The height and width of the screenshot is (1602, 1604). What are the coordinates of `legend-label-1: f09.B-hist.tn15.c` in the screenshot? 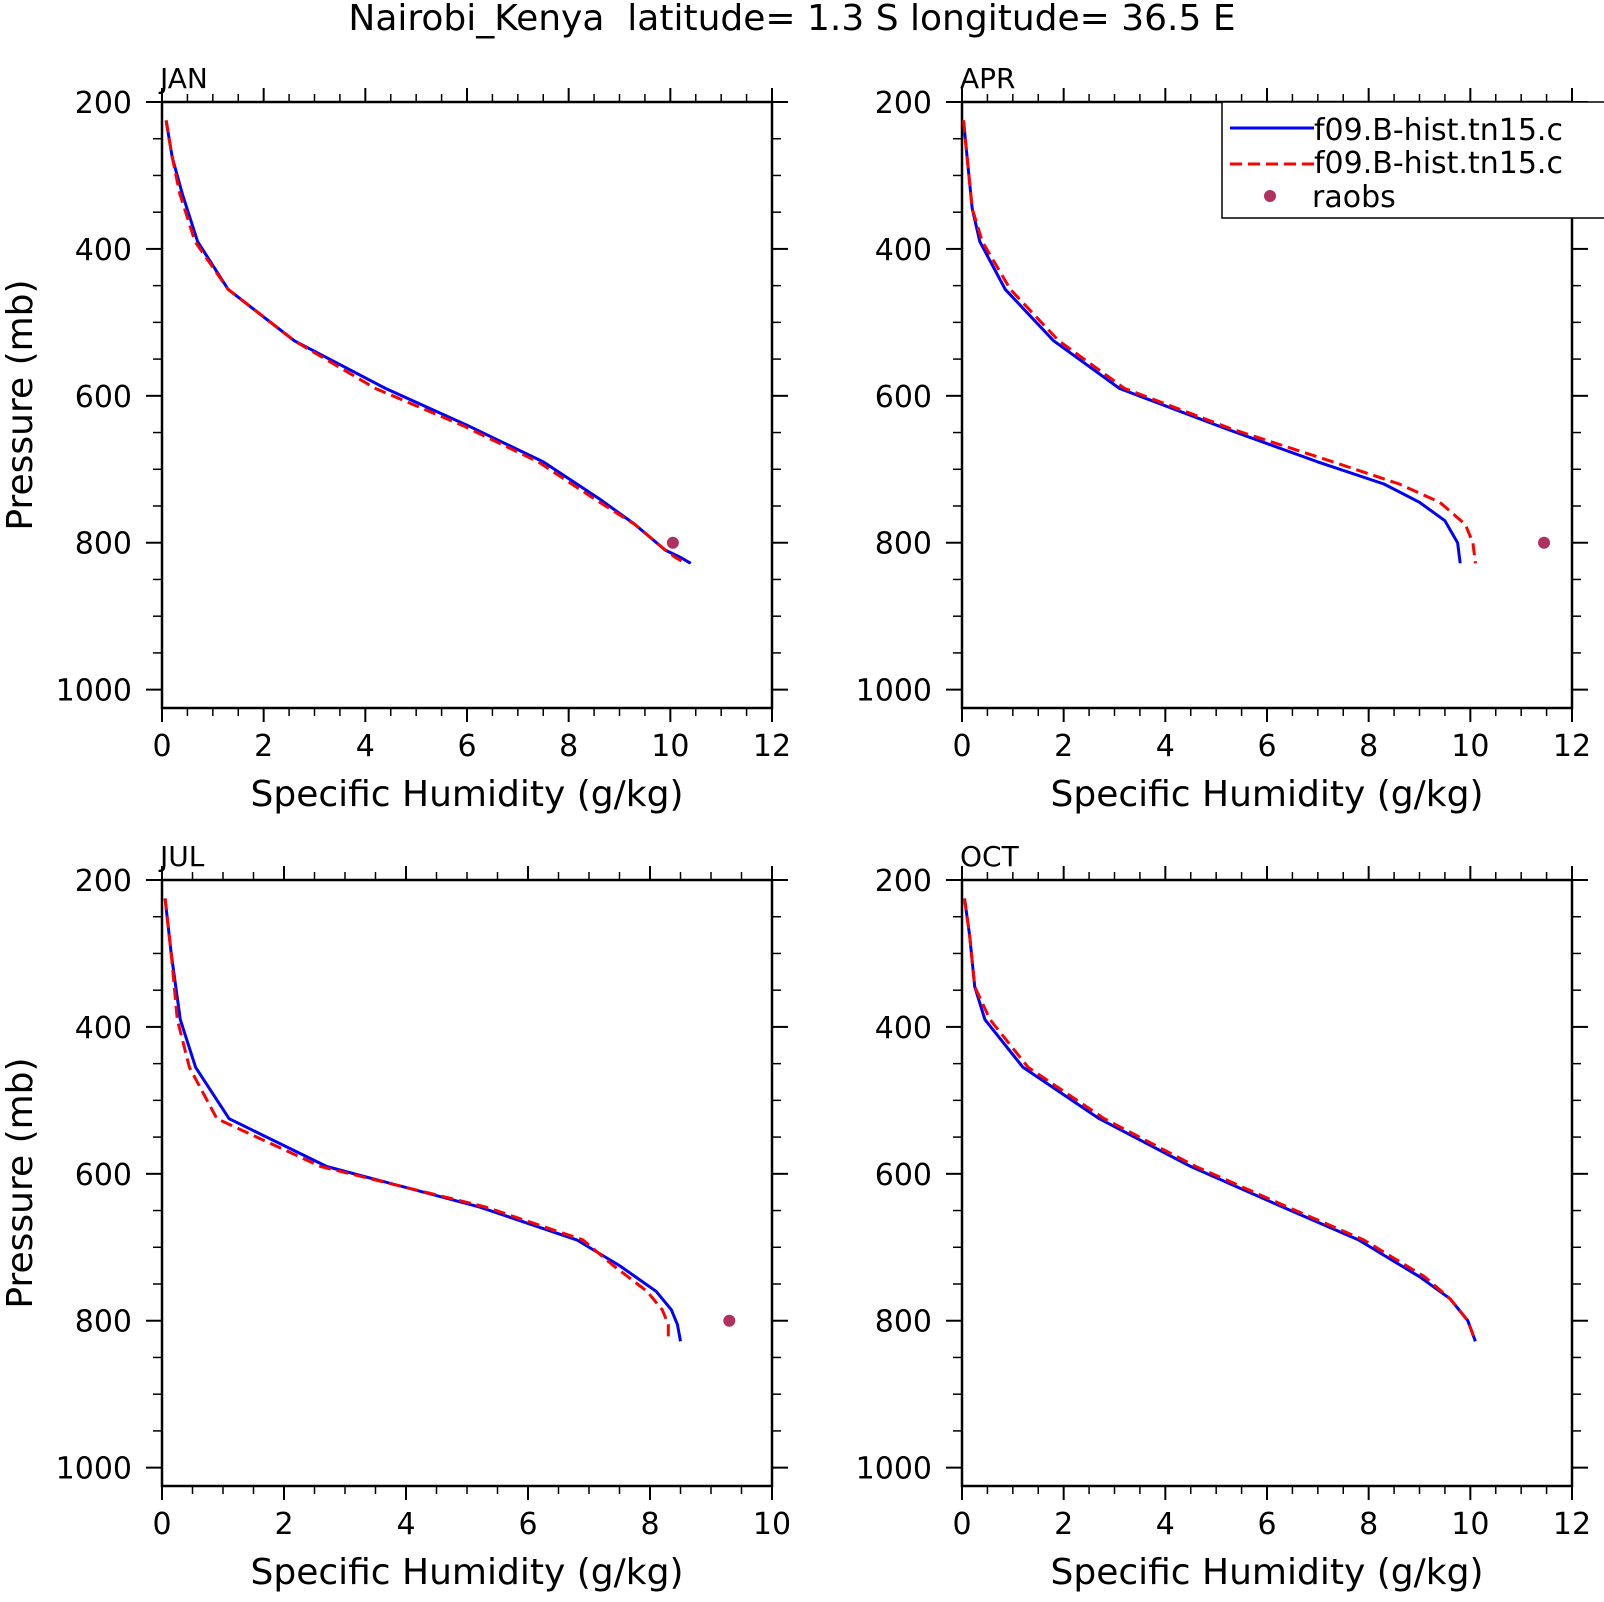 It's located at (1438, 130).